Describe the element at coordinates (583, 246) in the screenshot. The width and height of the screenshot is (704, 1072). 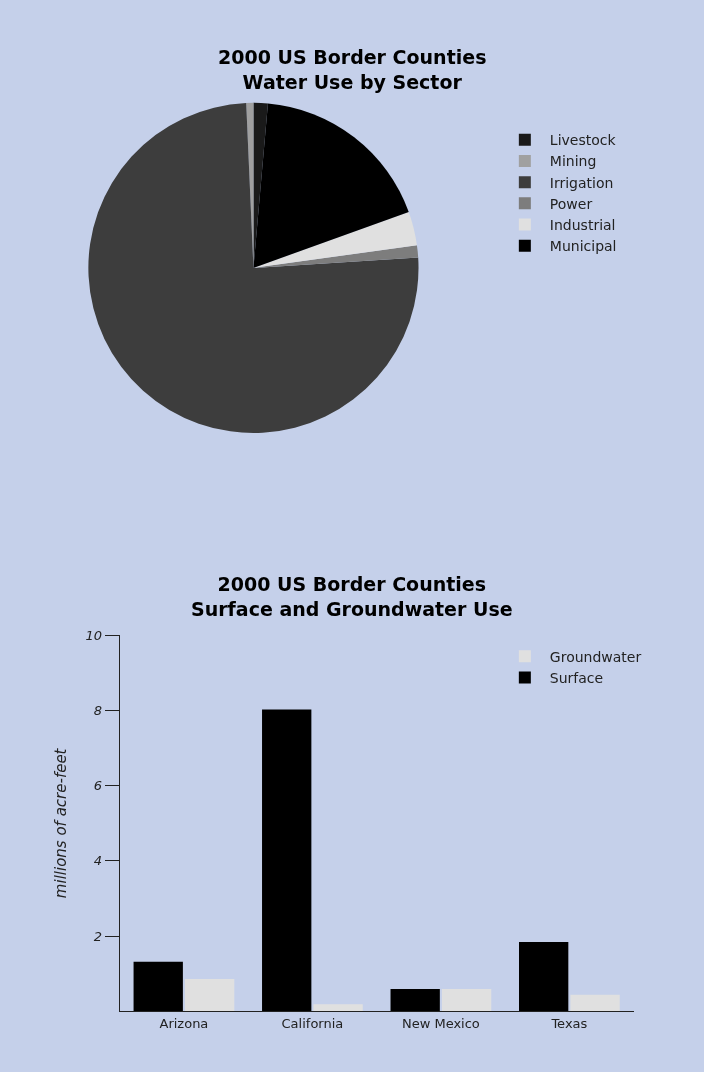
I see `legend-label: Municipal` at that location.